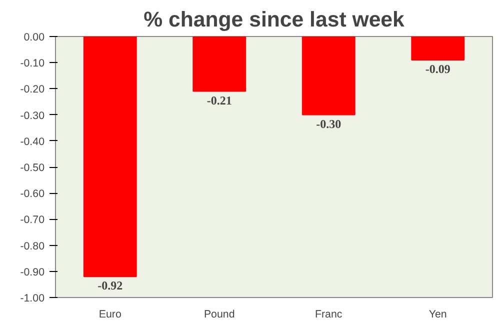  I want to click on y-tick-label: -0.90, so click(32, 272).